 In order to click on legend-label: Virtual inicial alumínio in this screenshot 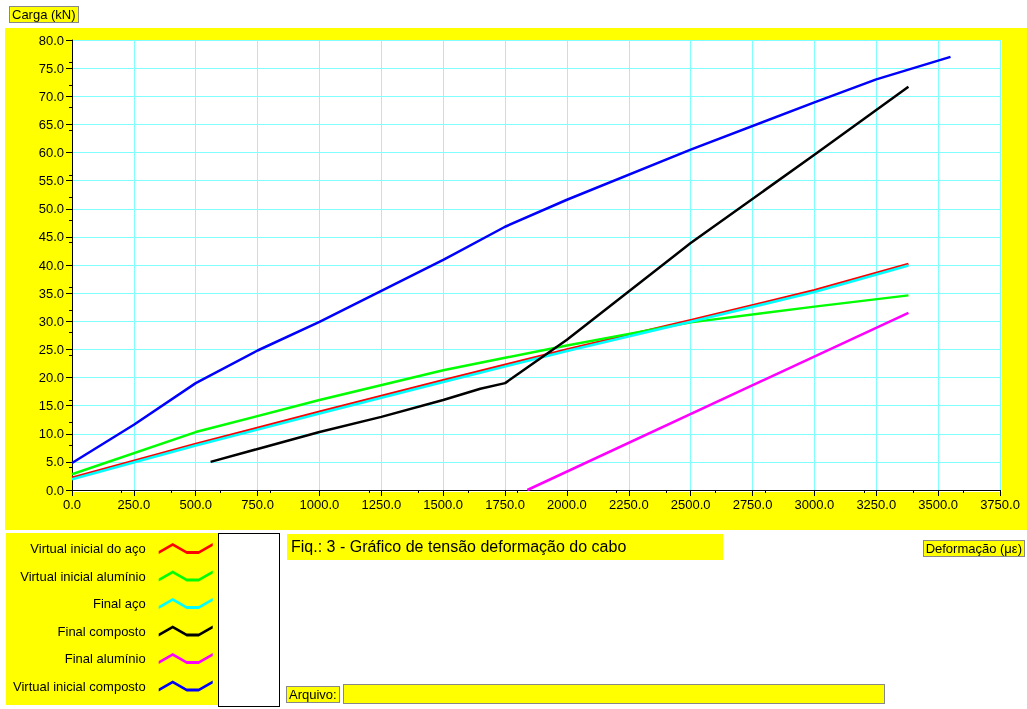, I will do `click(83, 576)`.